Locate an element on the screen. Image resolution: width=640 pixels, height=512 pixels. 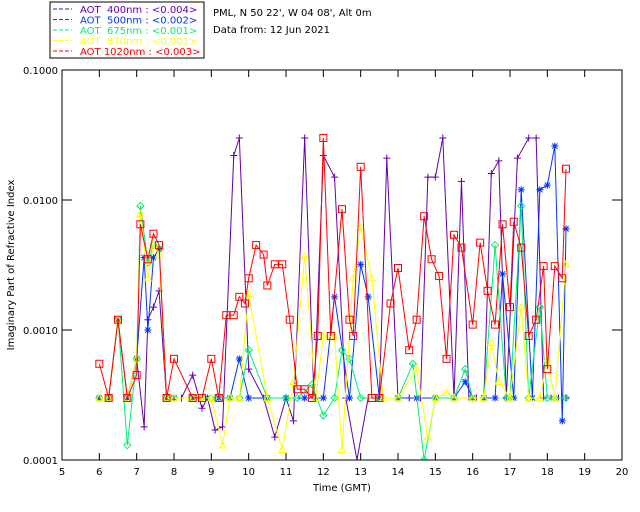
legend-label: AOT 400nm : <0.004> is located at coordinates (138, 10).